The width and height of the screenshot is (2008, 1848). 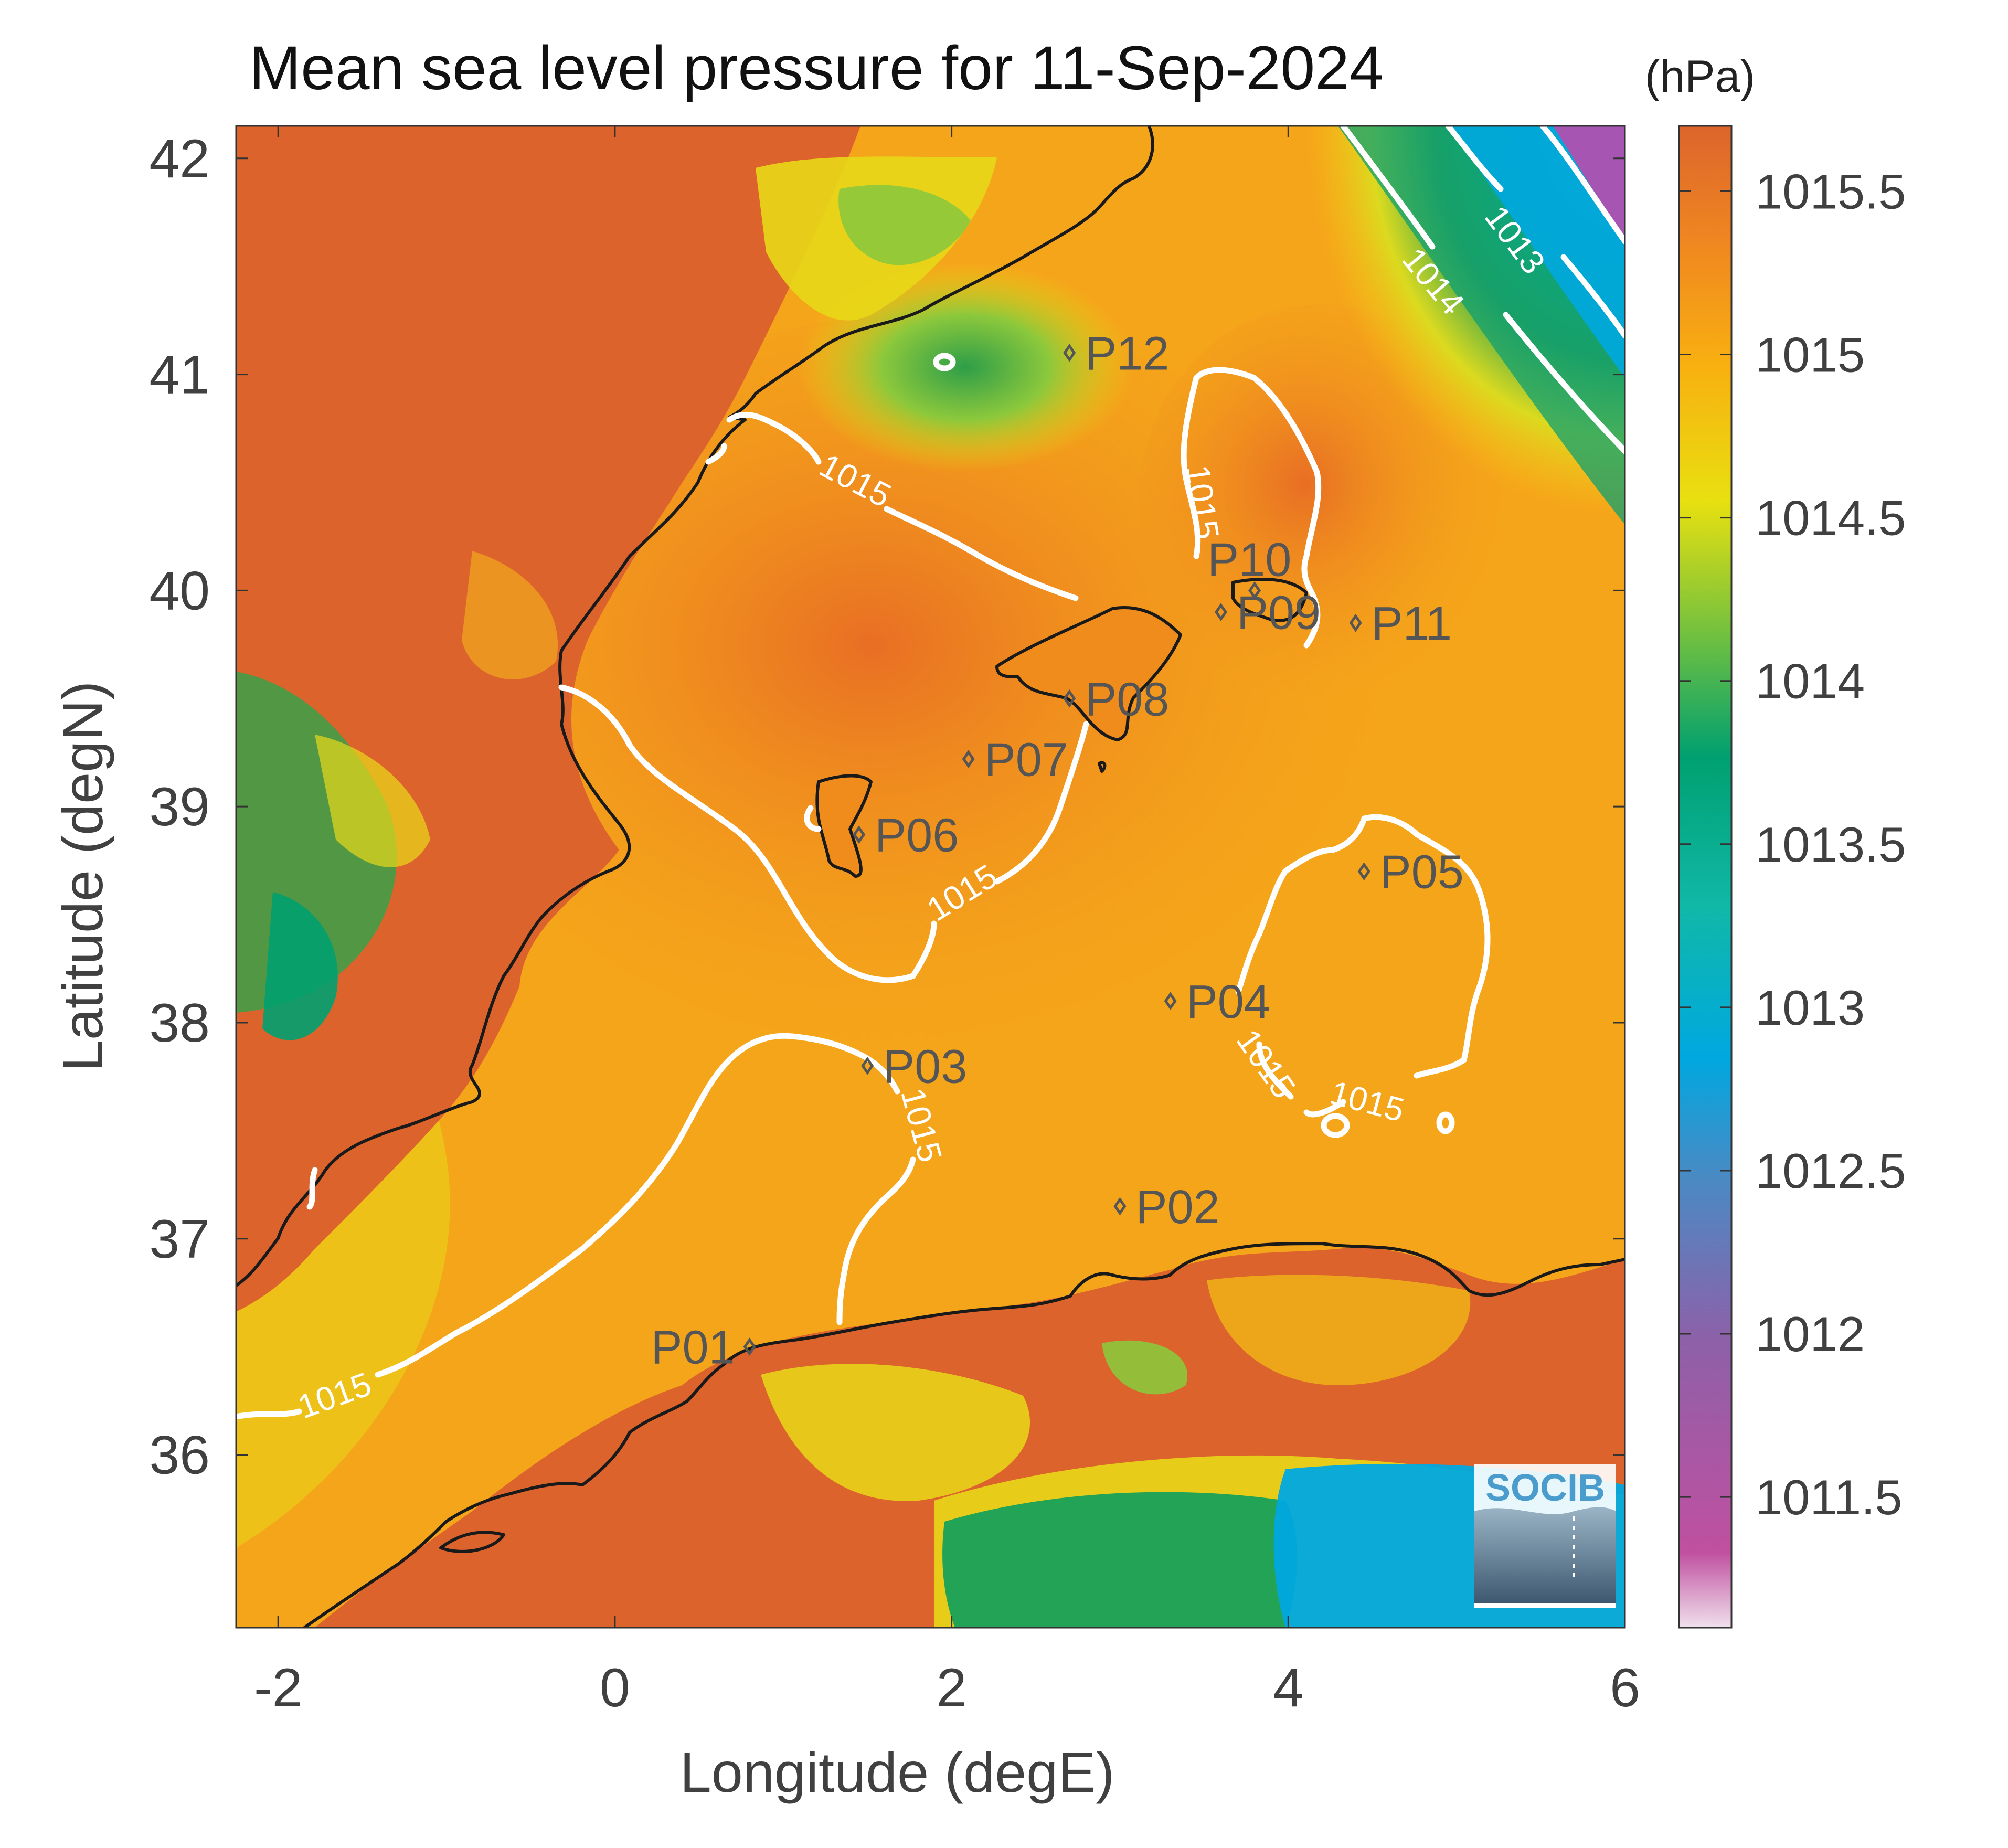 I want to click on colorbar-tick-label: 1011.5, so click(x=1829, y=1497).